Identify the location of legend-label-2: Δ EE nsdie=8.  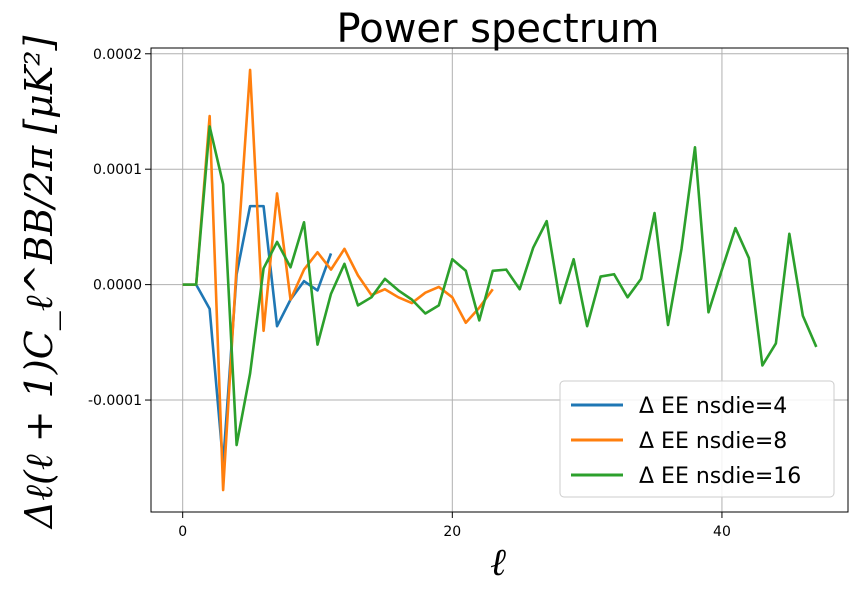
(713, 441).